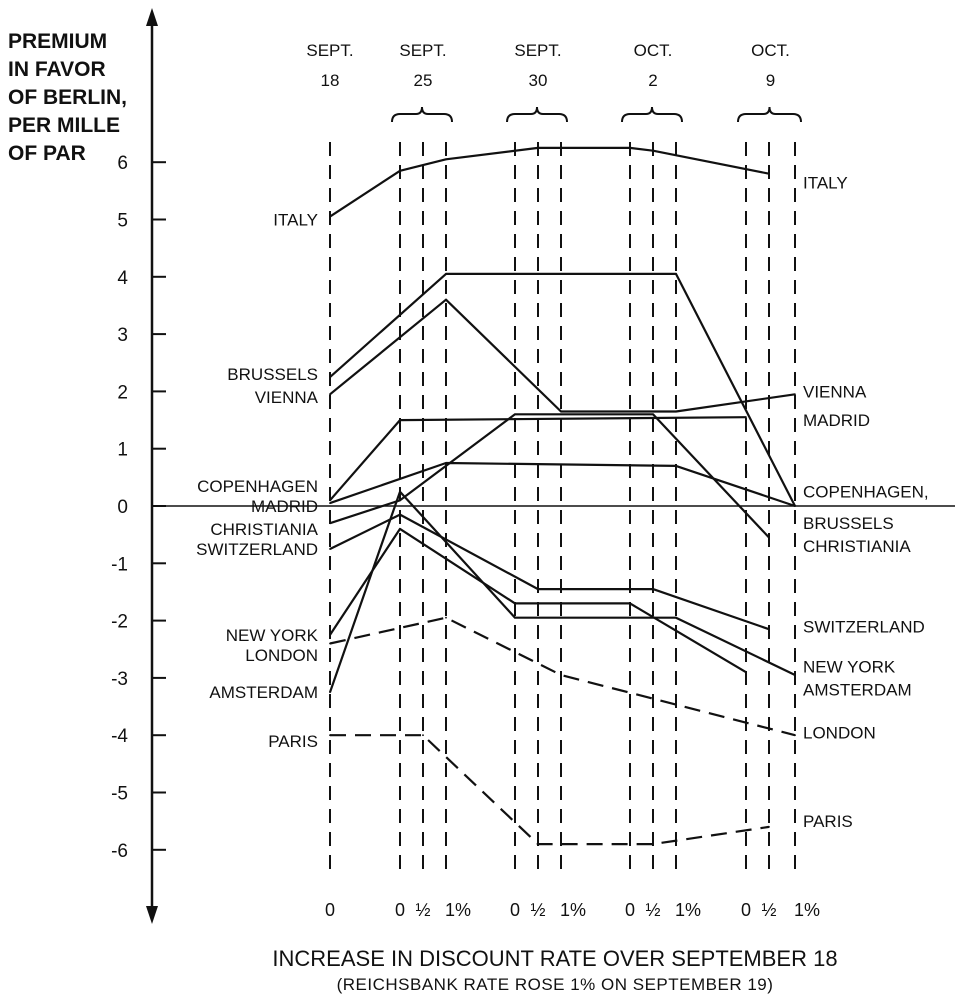 This screenshot has width=961, height=996. What do you see at coordinates (64, 125) in the screenshot?
I see `y-axis-title-line: PER MILLE` at bounding box center [64, 125].